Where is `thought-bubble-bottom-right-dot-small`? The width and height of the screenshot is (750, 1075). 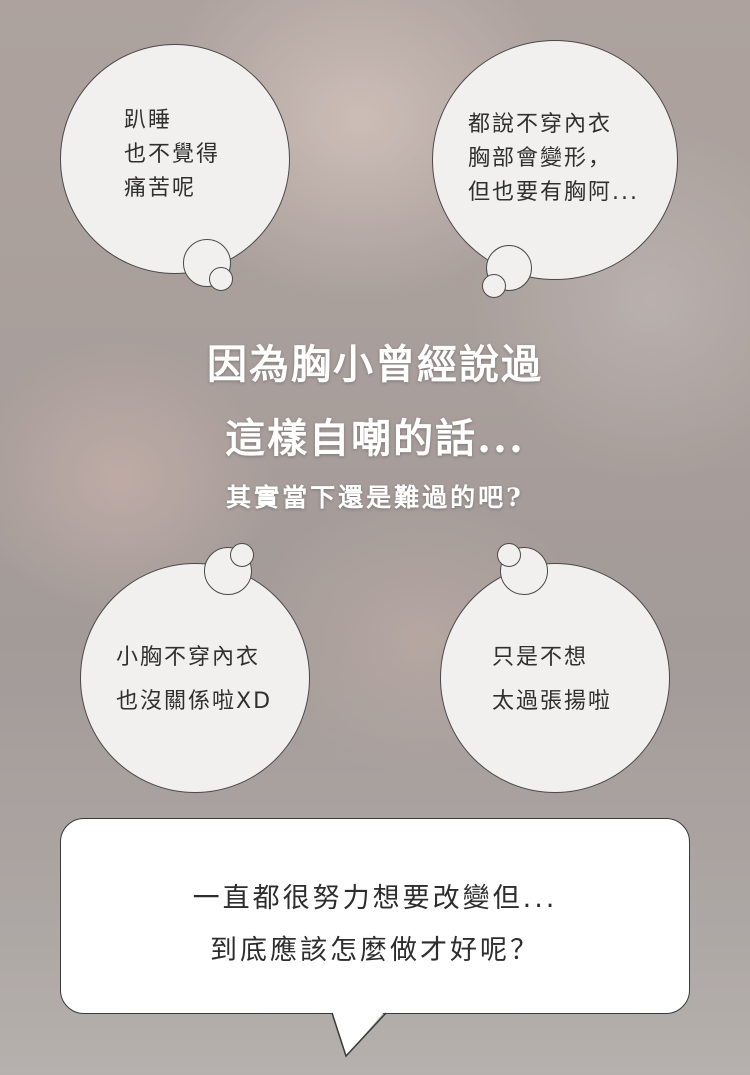 thought-bubble-bottom-right-dot-small is located at coordinates (509, 555).